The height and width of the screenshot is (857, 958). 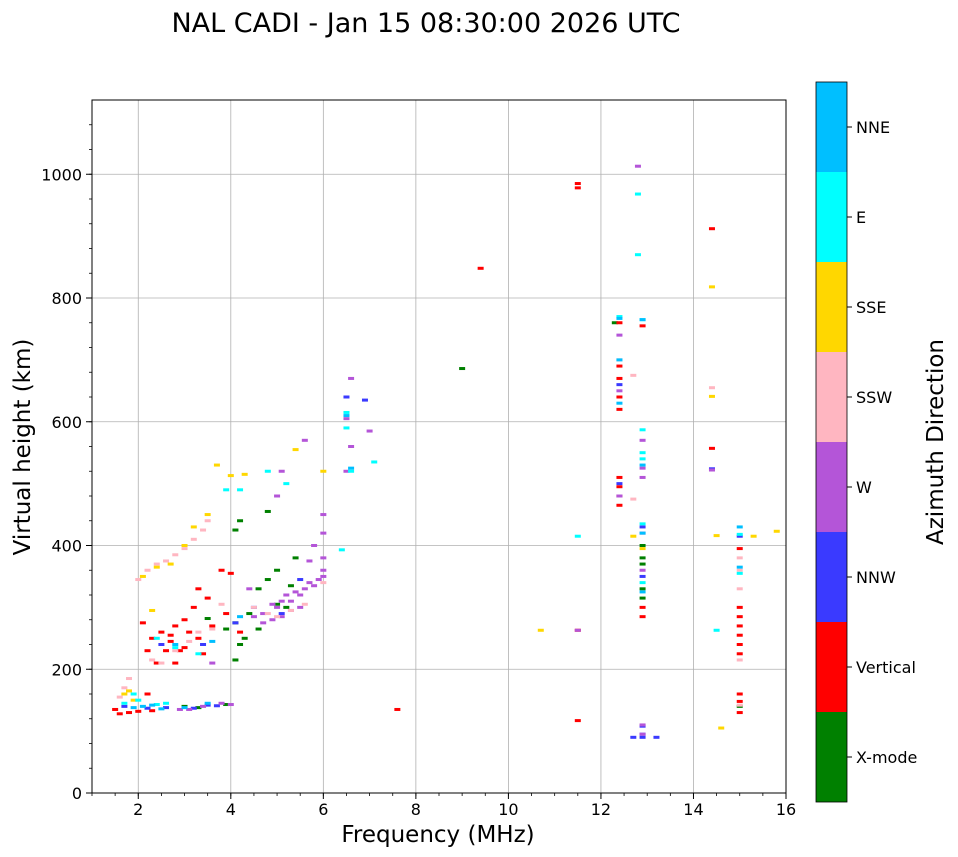 I want to click on y-tick-label: 800, so click(x=66, y=298).